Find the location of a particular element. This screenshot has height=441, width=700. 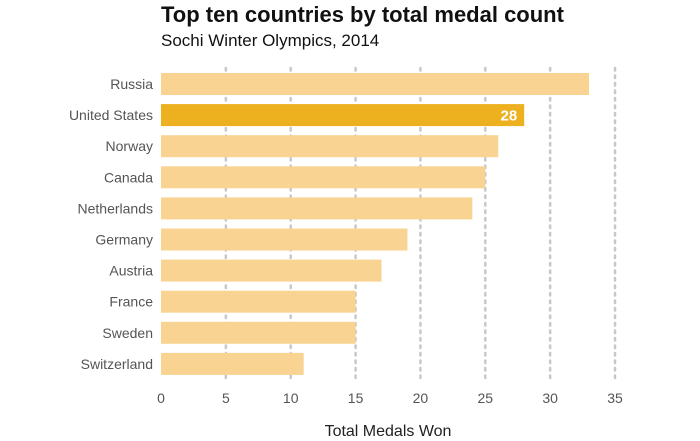

x-axis-title: Total Medals Won is located at coordinates (388, 431).